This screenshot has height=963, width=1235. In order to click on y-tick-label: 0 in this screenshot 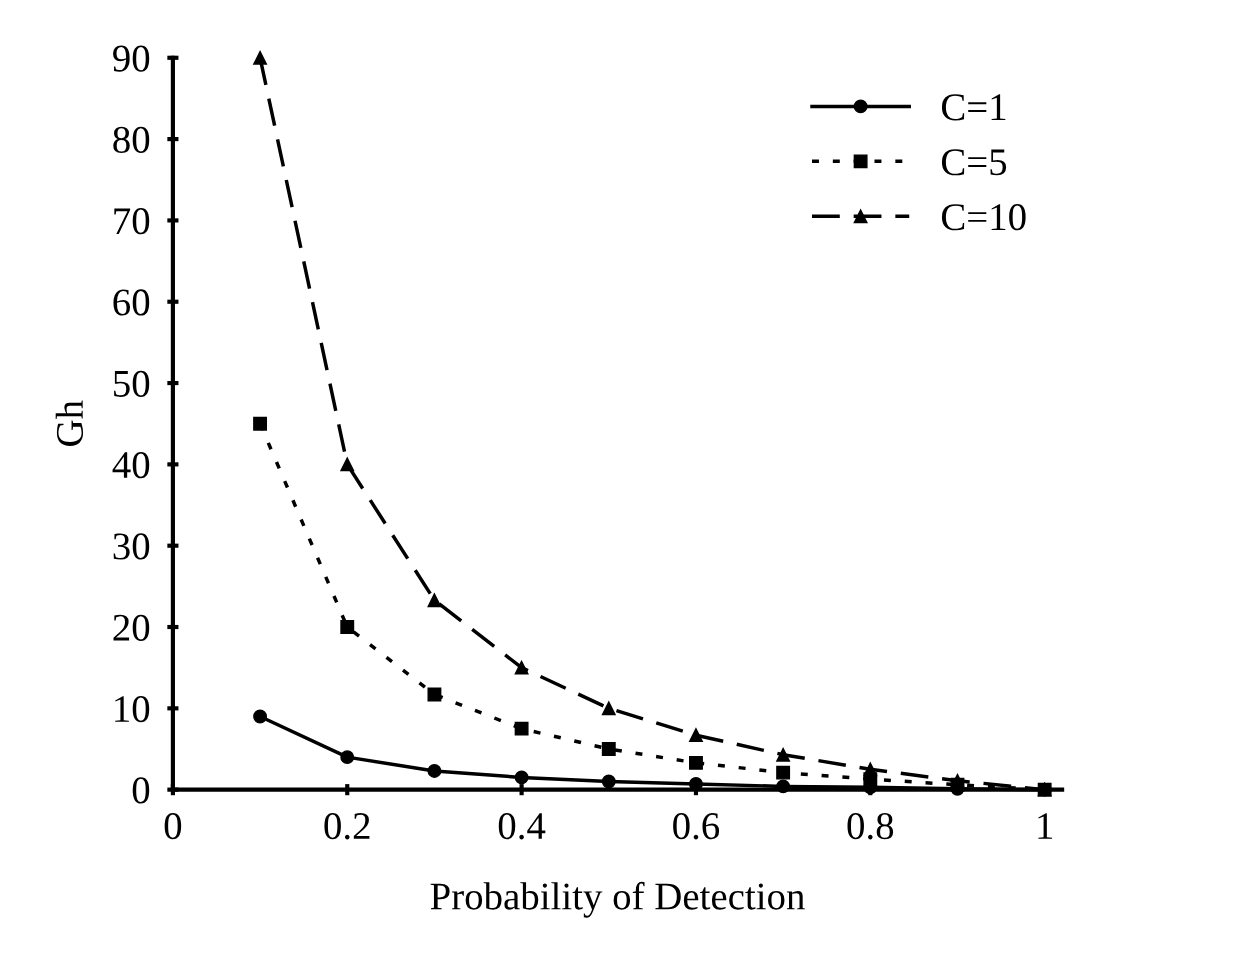, I will do `click(141, 790)`.